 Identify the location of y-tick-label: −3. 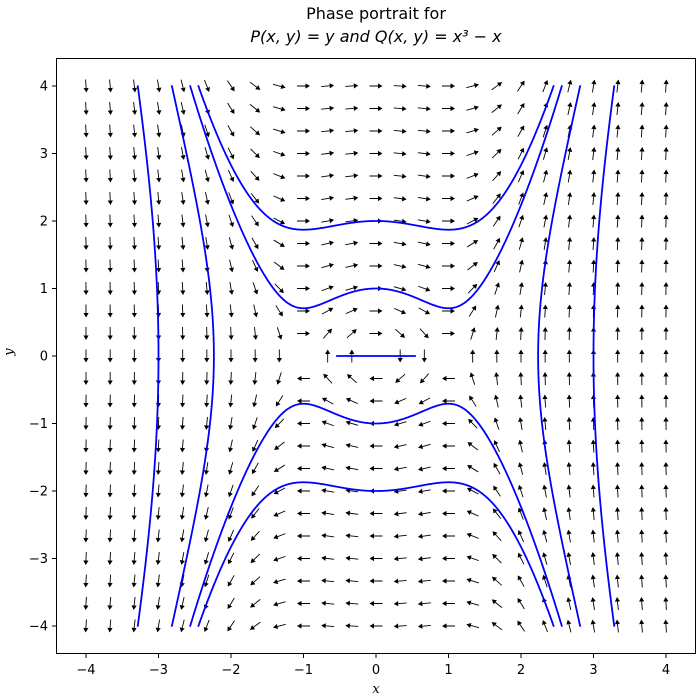
(38, 559).